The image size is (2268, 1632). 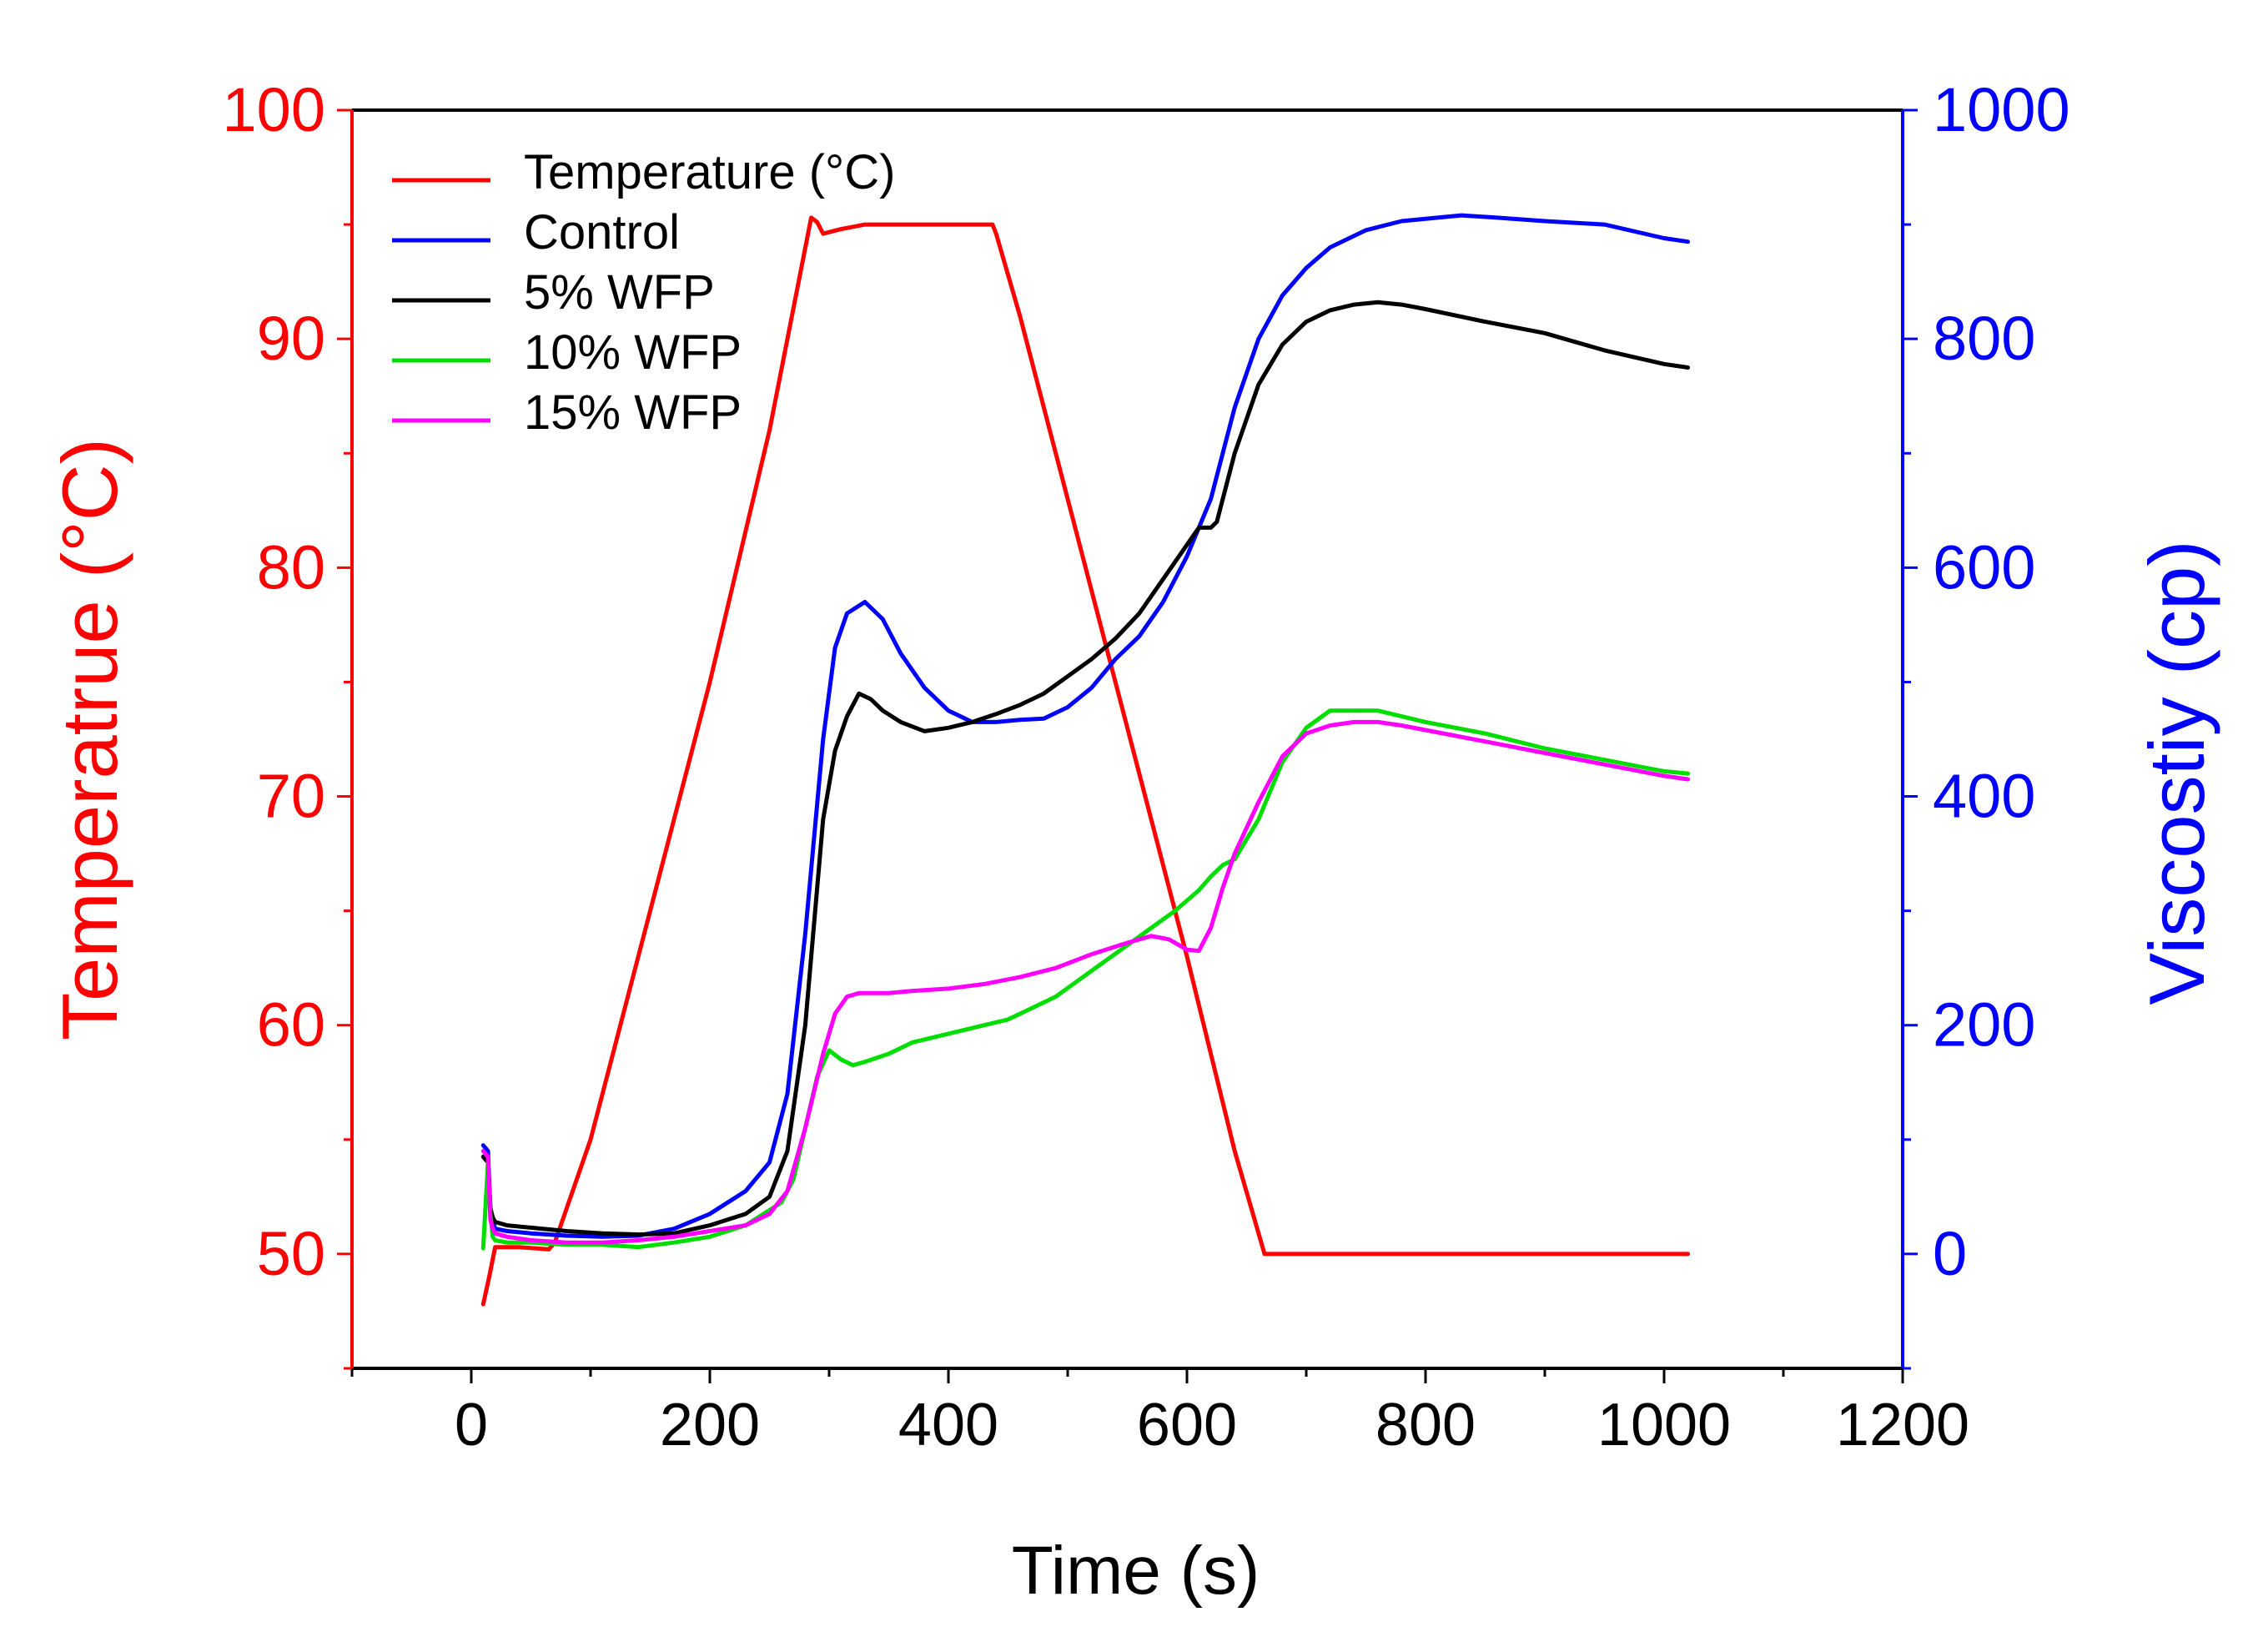 I want to click on x-tick-label: 600, so click(x=1187, y=1425).